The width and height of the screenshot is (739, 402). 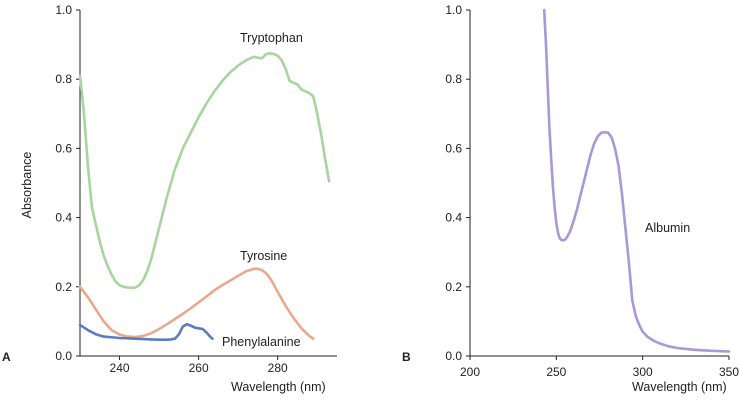 What do you see at coordinates (453, 287) in the screenshot?
I see `panel-b-y-tick-label: 0.2` at bounding box center [453, 287].